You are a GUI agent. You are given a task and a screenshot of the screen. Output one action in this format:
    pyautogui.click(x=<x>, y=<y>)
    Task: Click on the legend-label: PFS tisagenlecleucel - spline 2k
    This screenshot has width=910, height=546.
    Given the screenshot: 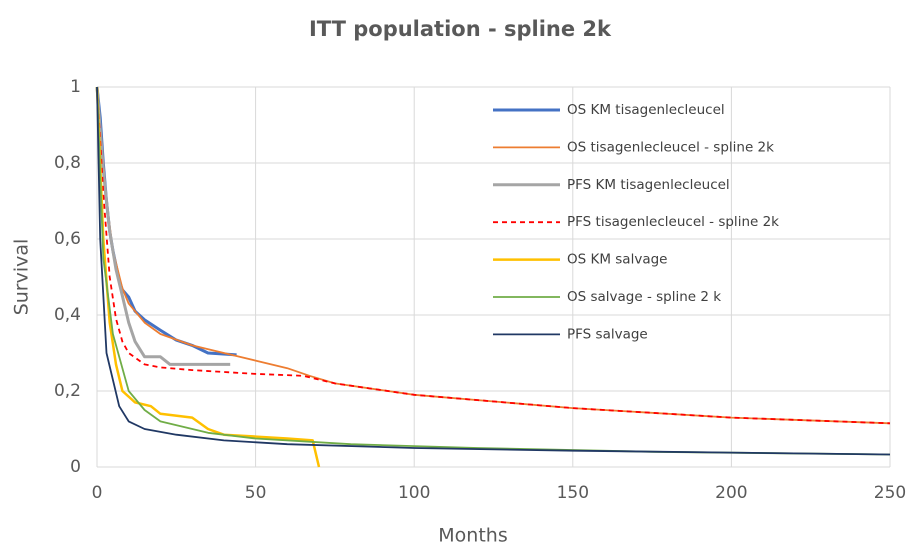 What is the action you would take?
    pyautogui.click(x=673, y=222)
    